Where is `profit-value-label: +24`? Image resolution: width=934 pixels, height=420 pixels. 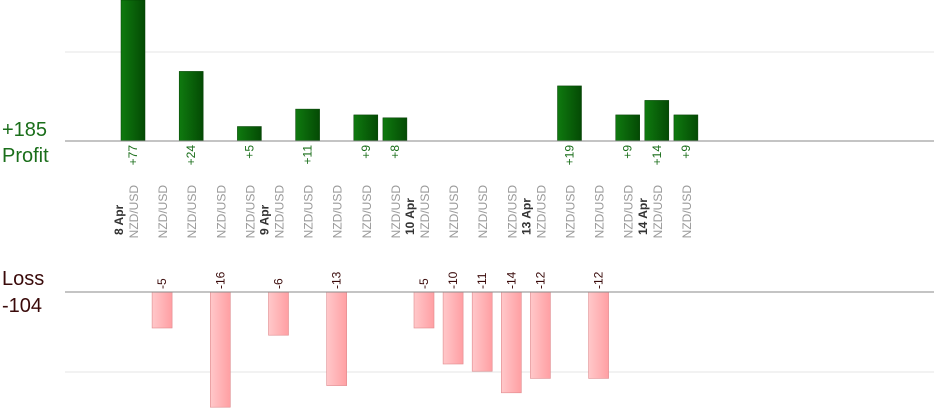 profit-value-label: +24 is located at coordinates (191, 155).